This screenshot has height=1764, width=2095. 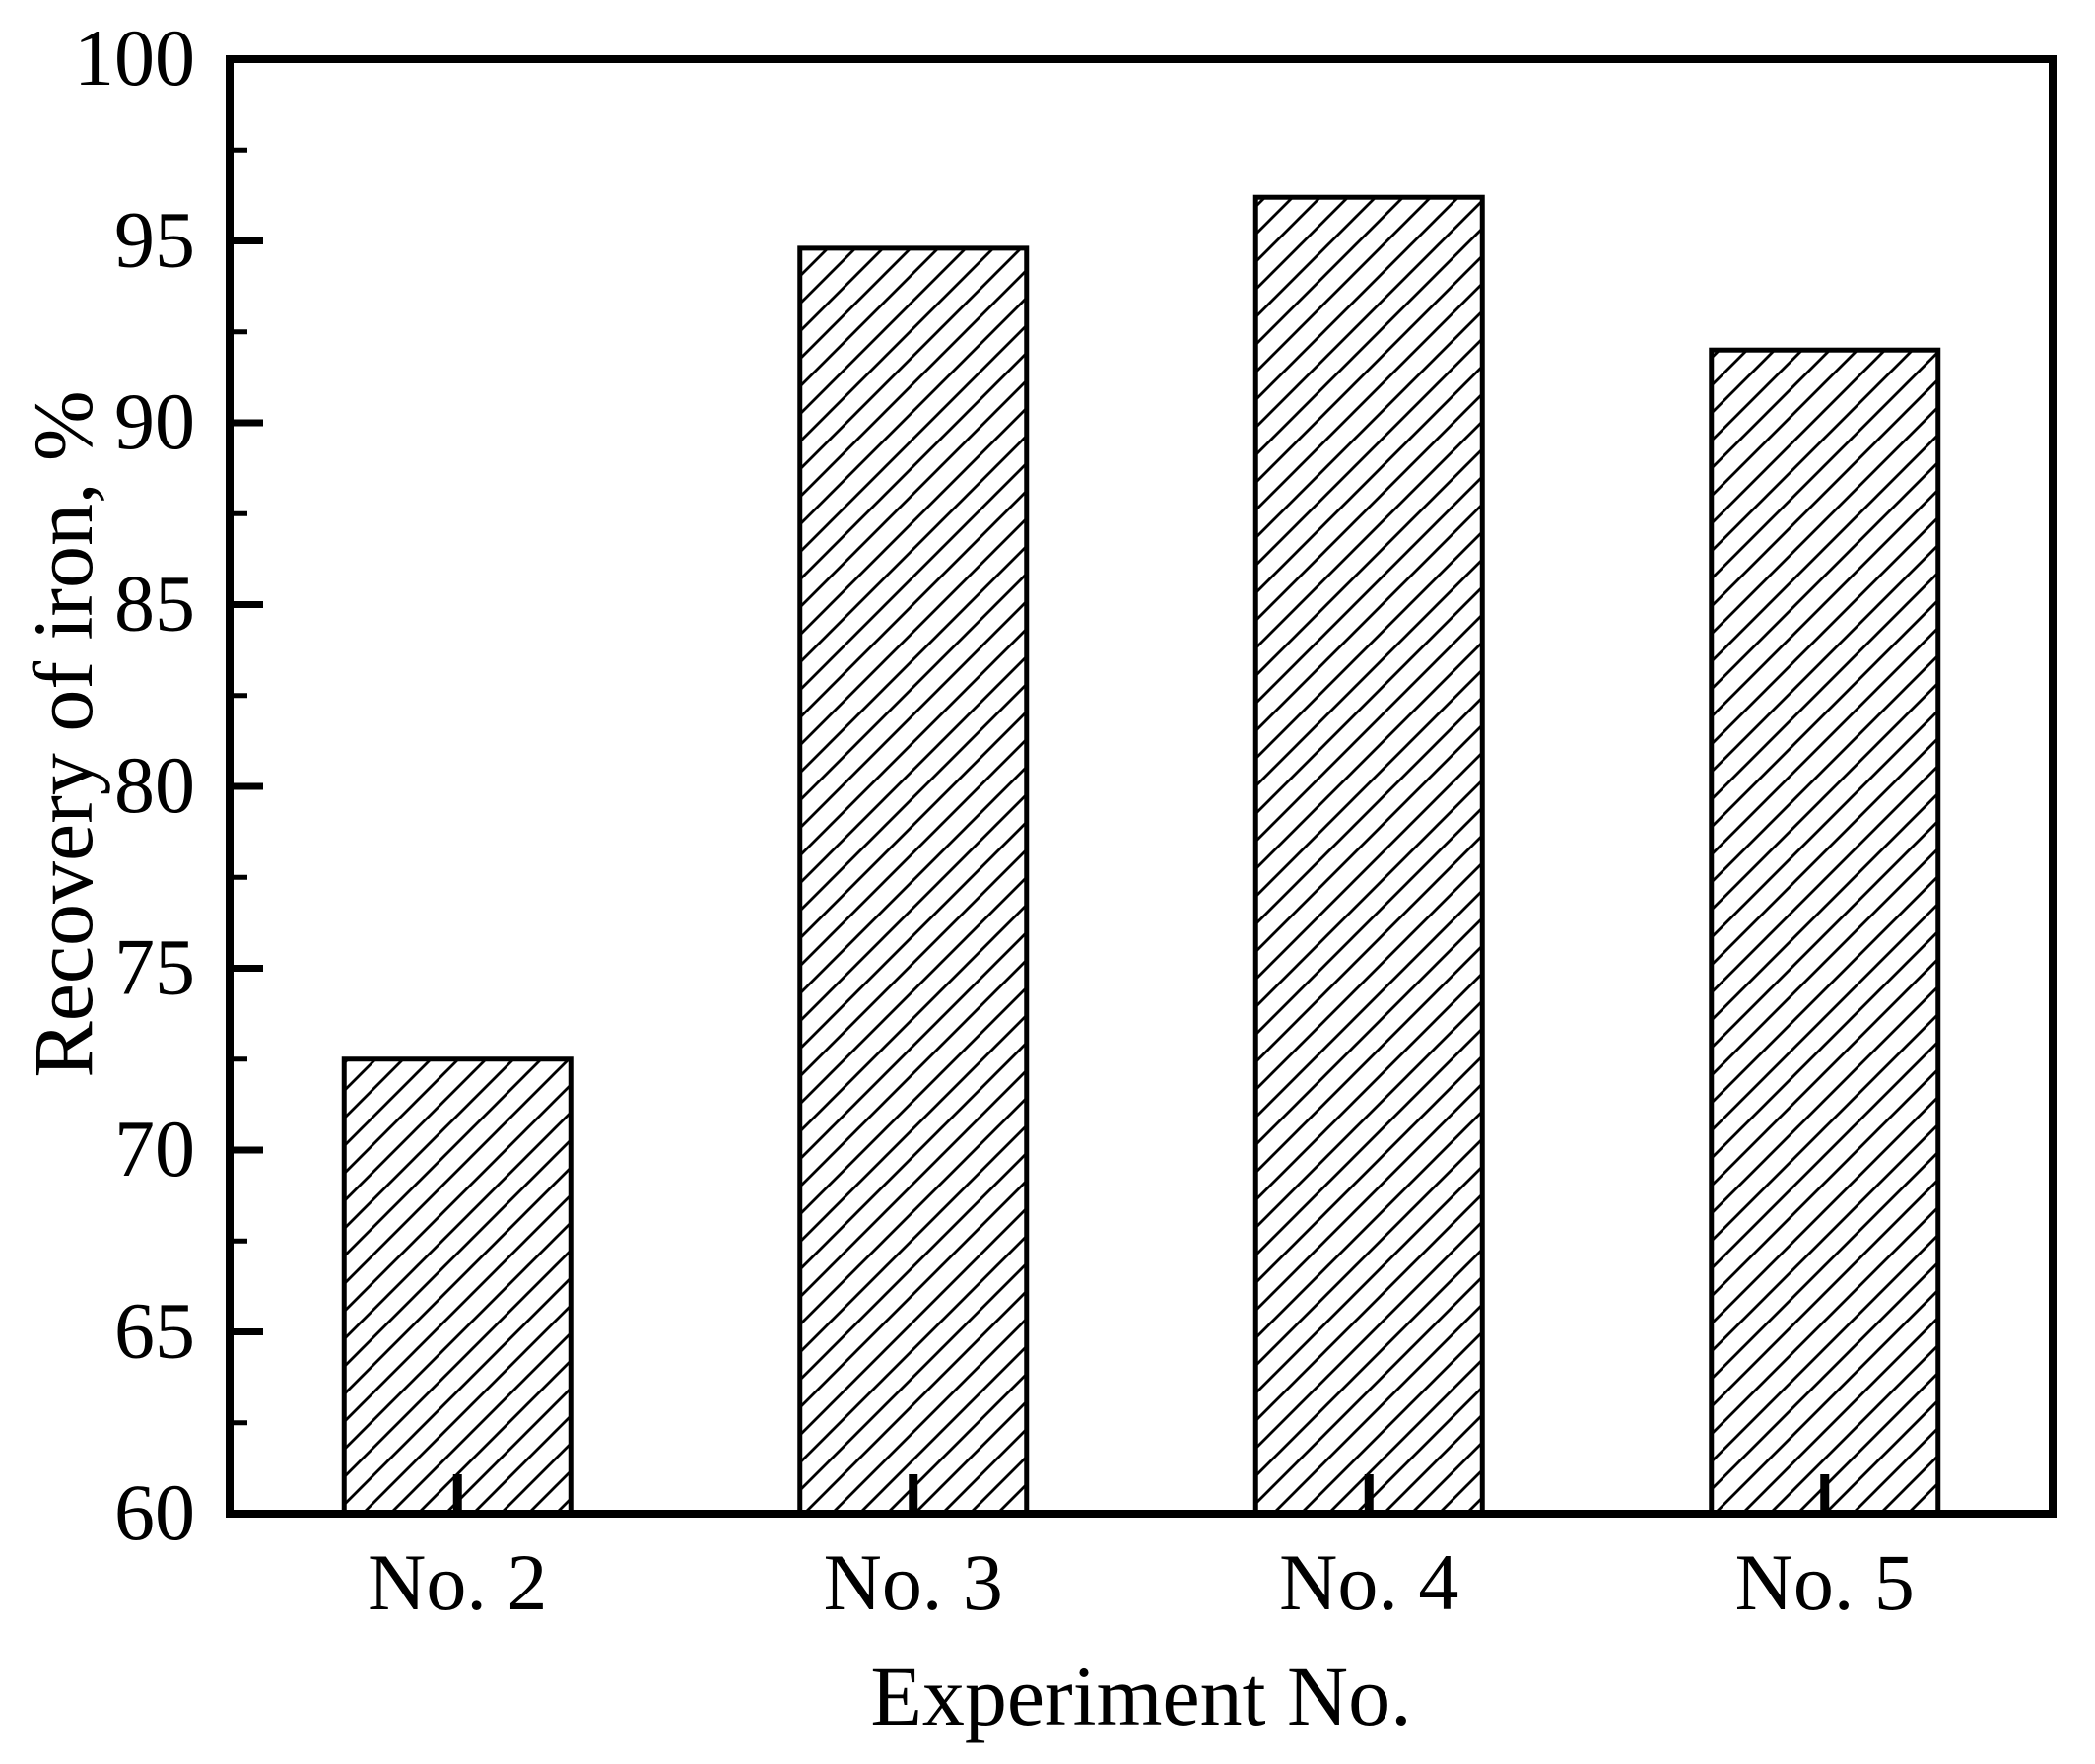 What do you see at coordinates (457, 1582) in the screenshot?
I see `x-tick-label: No. 2` at bounding box center [457, 1582].